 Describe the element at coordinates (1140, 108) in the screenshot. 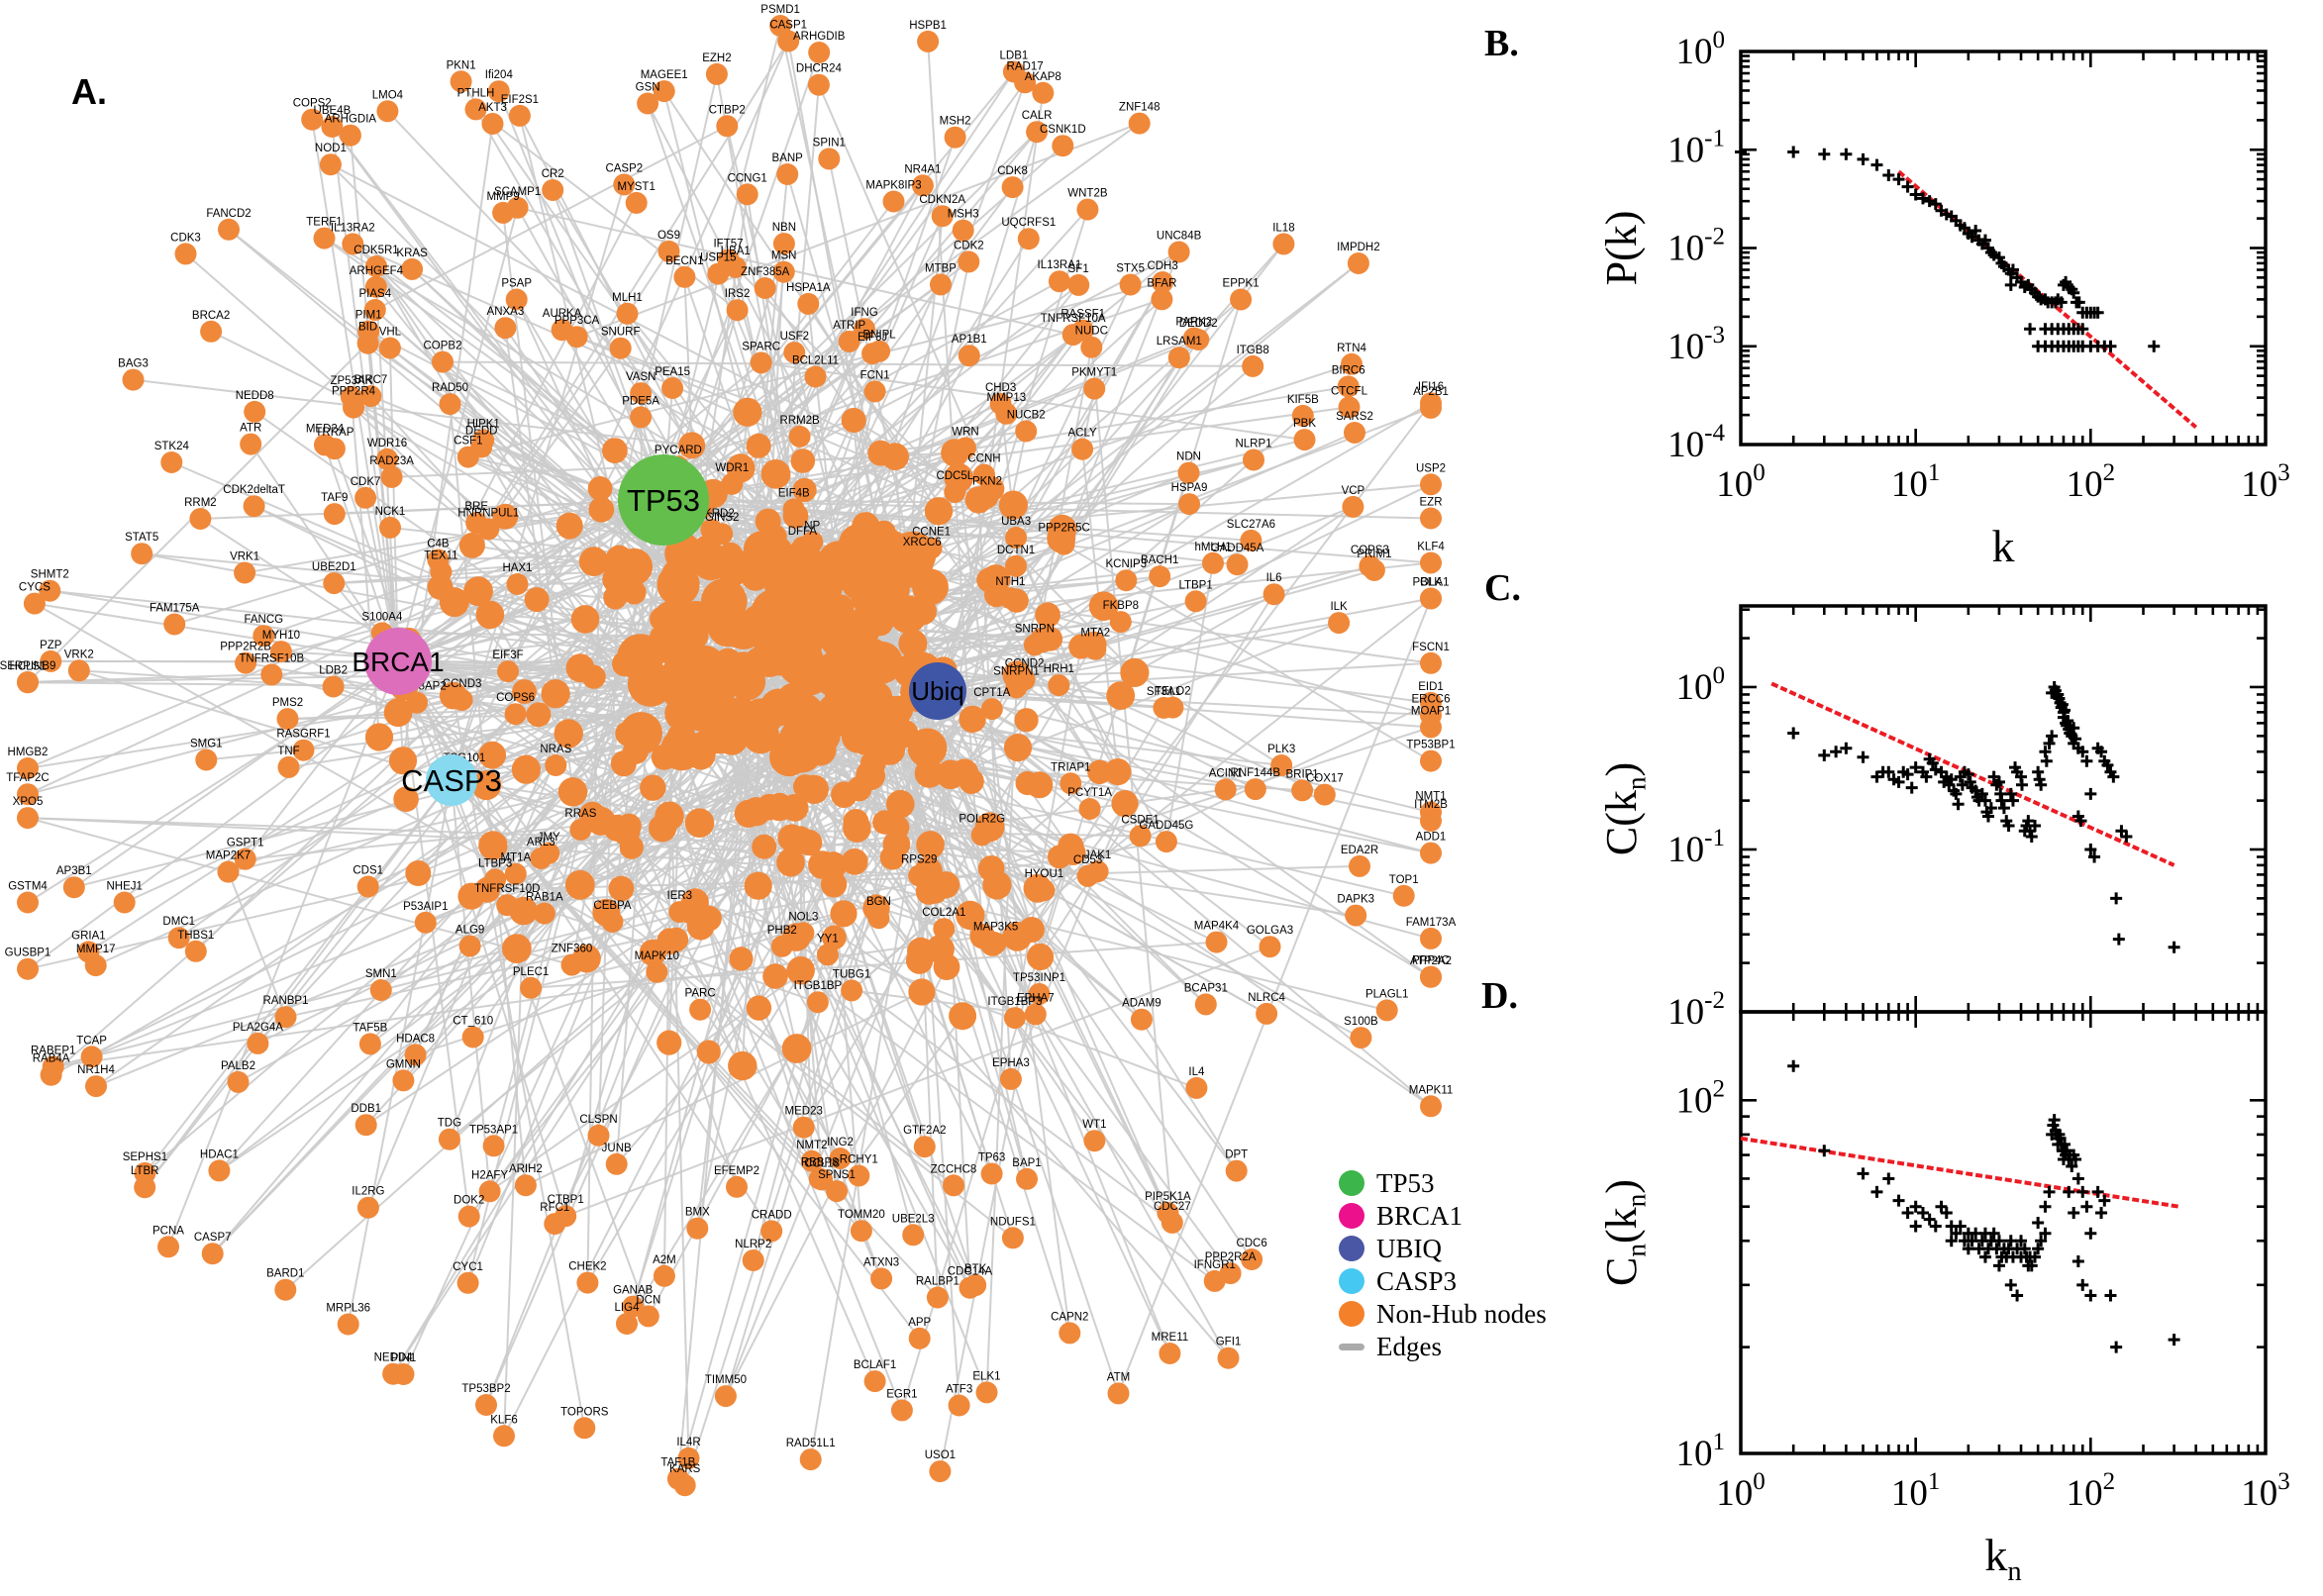

I see `gene-label: ZNF148` at that location.